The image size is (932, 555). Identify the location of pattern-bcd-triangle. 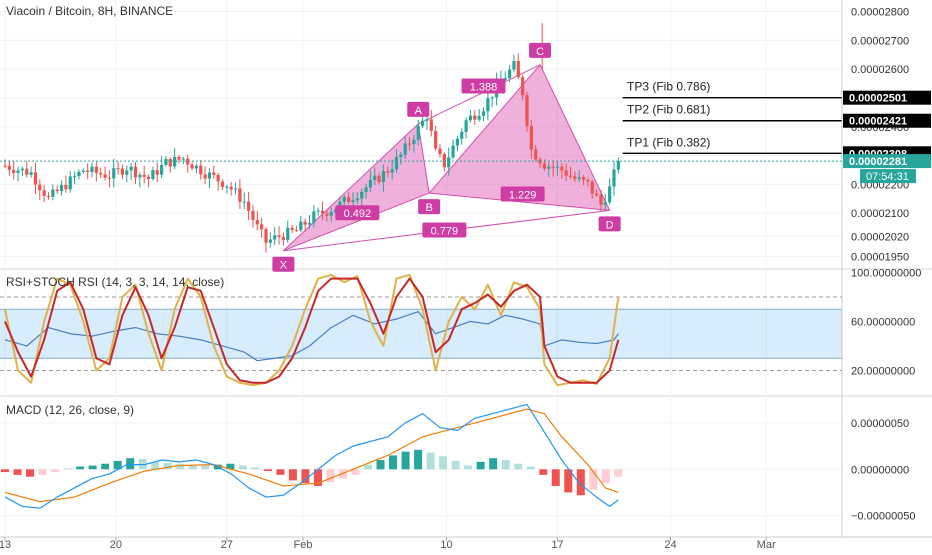
(519, 137).